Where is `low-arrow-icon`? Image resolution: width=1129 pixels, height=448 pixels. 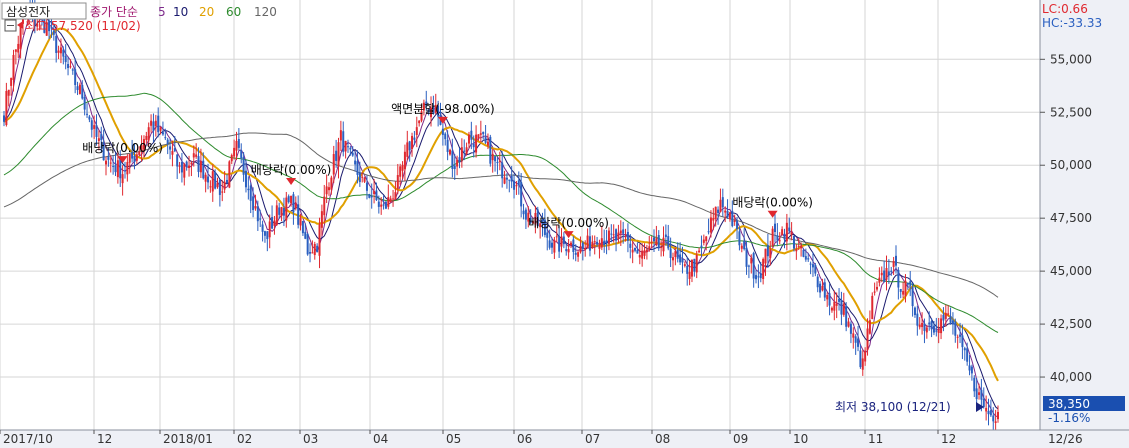 low-arrow-icon is located at coordinates (980, 407).